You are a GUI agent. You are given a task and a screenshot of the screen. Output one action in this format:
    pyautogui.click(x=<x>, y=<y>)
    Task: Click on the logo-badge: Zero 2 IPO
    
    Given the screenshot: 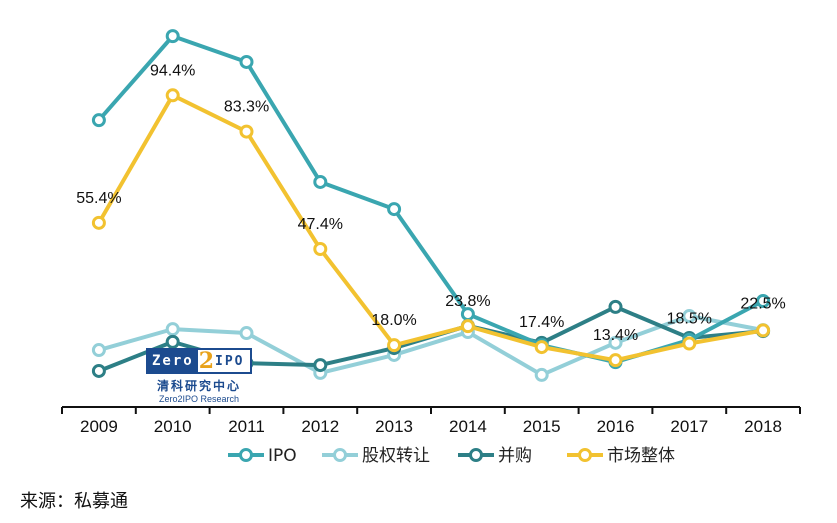 What is the action you would take?
    pyautogui.click(x=199, y=361)
    